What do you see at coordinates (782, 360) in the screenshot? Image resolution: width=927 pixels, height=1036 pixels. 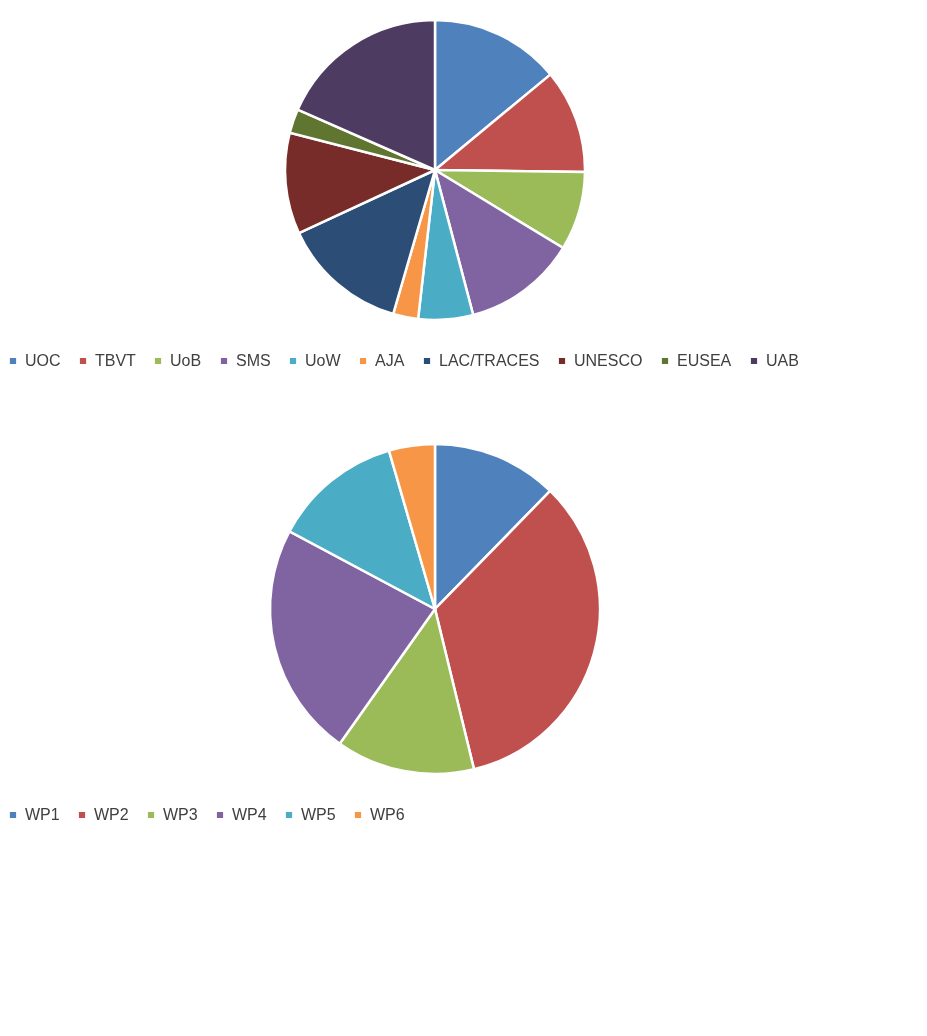 I see `legend-label: UAB` at bounding box center [782, 360].